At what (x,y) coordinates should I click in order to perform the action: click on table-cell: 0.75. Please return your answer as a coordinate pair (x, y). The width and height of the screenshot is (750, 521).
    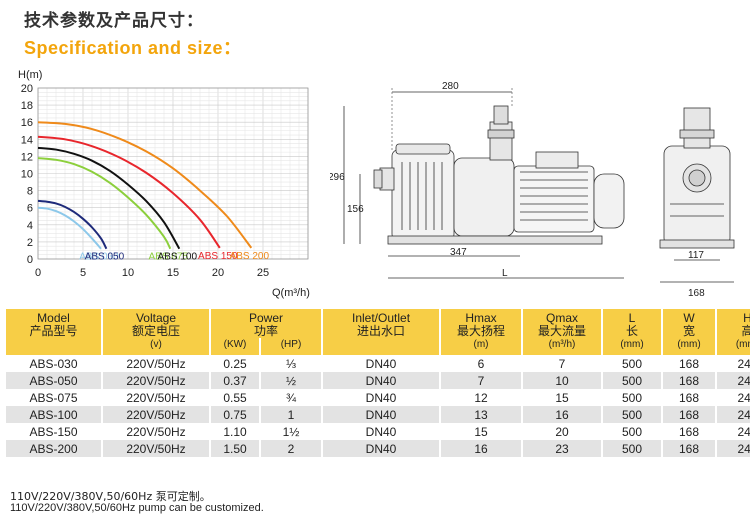
    Looking at the image, I should click on (235, 414).